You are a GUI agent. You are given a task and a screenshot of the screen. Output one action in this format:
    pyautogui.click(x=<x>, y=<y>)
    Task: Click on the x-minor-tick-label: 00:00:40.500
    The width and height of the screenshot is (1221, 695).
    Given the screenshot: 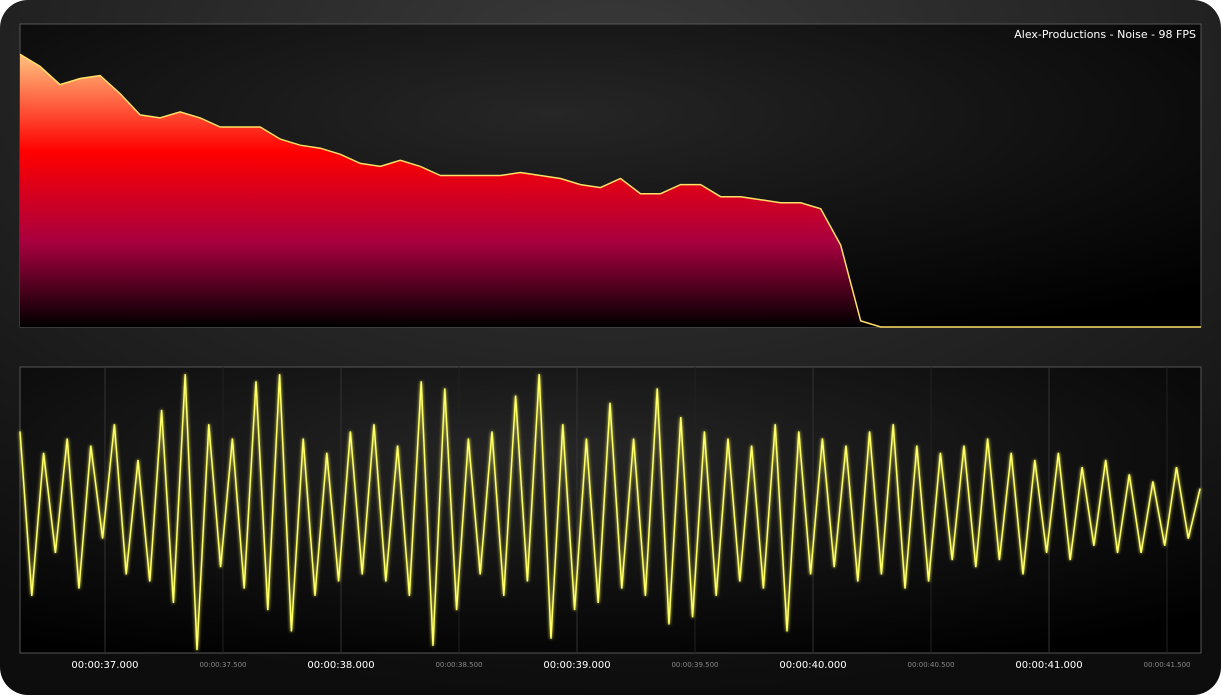 What is the action you would take?
    pyautogui.click(x=930, y=665)
    